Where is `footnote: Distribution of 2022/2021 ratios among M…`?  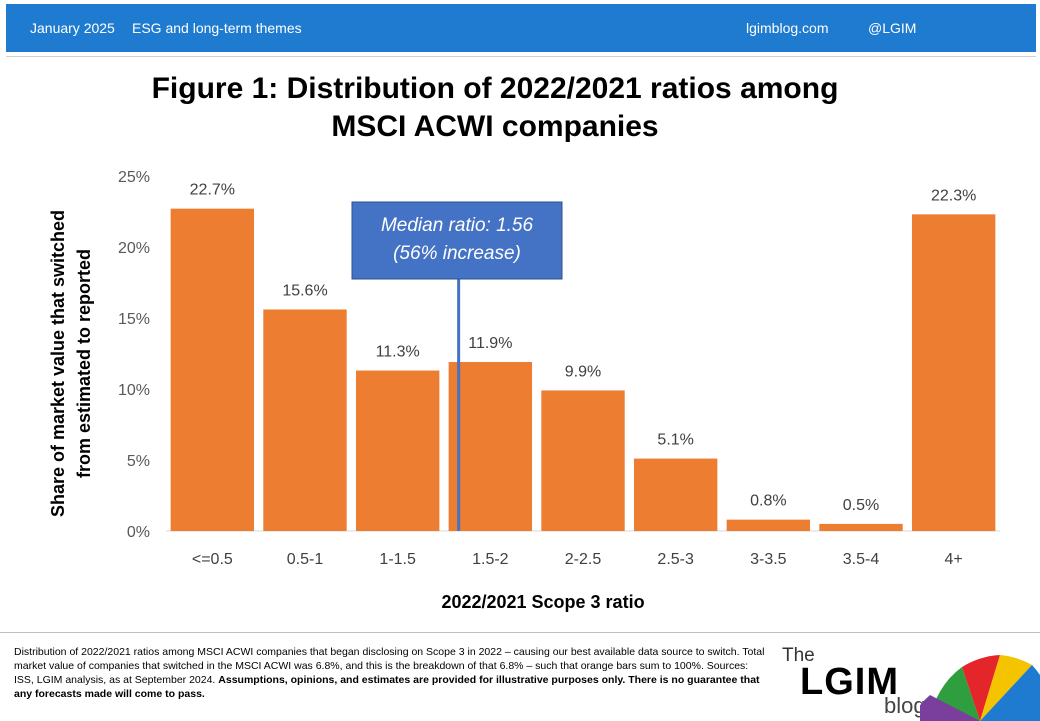 footnote: Distribution of 2022/2021 ratios among M… is located at coordinates (390, 673).